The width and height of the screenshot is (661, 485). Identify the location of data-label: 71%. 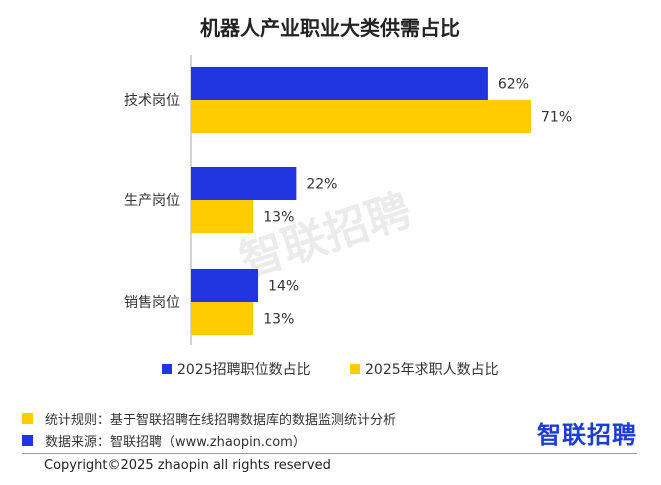
(556, 118).